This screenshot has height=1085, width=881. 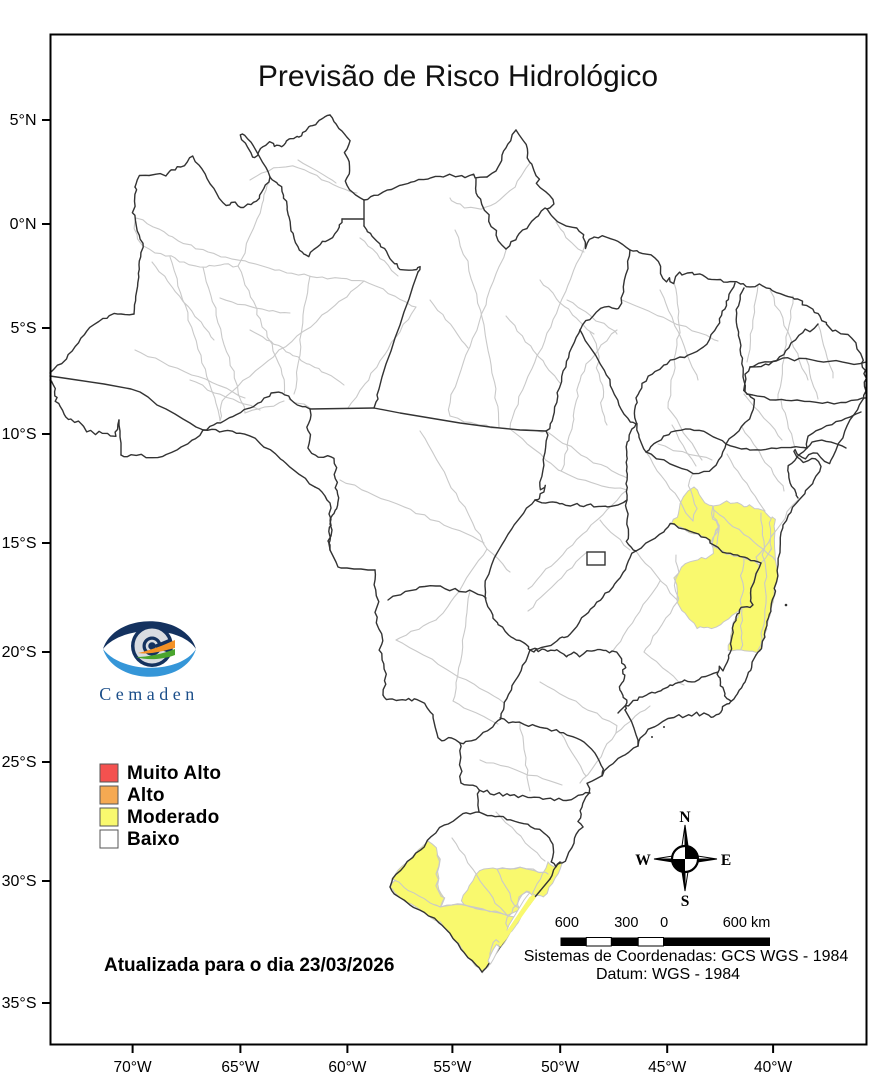 What do you see at coordinates (19, 543) in the screenshot?
I see `svg-text: 15°S` at bounding box center [19, 543].